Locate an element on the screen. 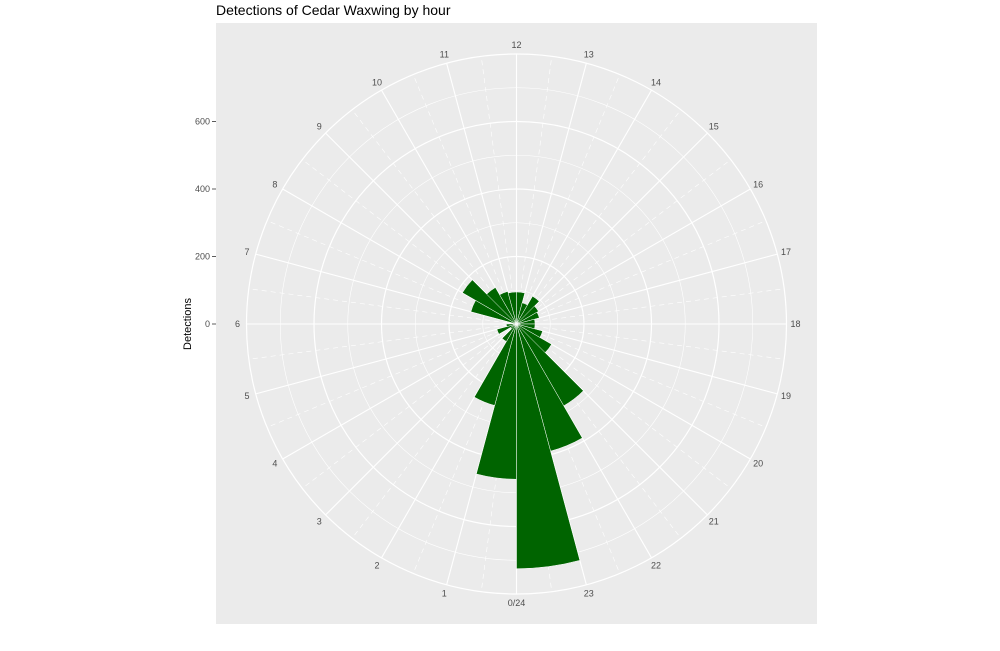 The height and width of the screenshot is (651, 1000). hour-label: 12 is located at coordinates (516, 45).